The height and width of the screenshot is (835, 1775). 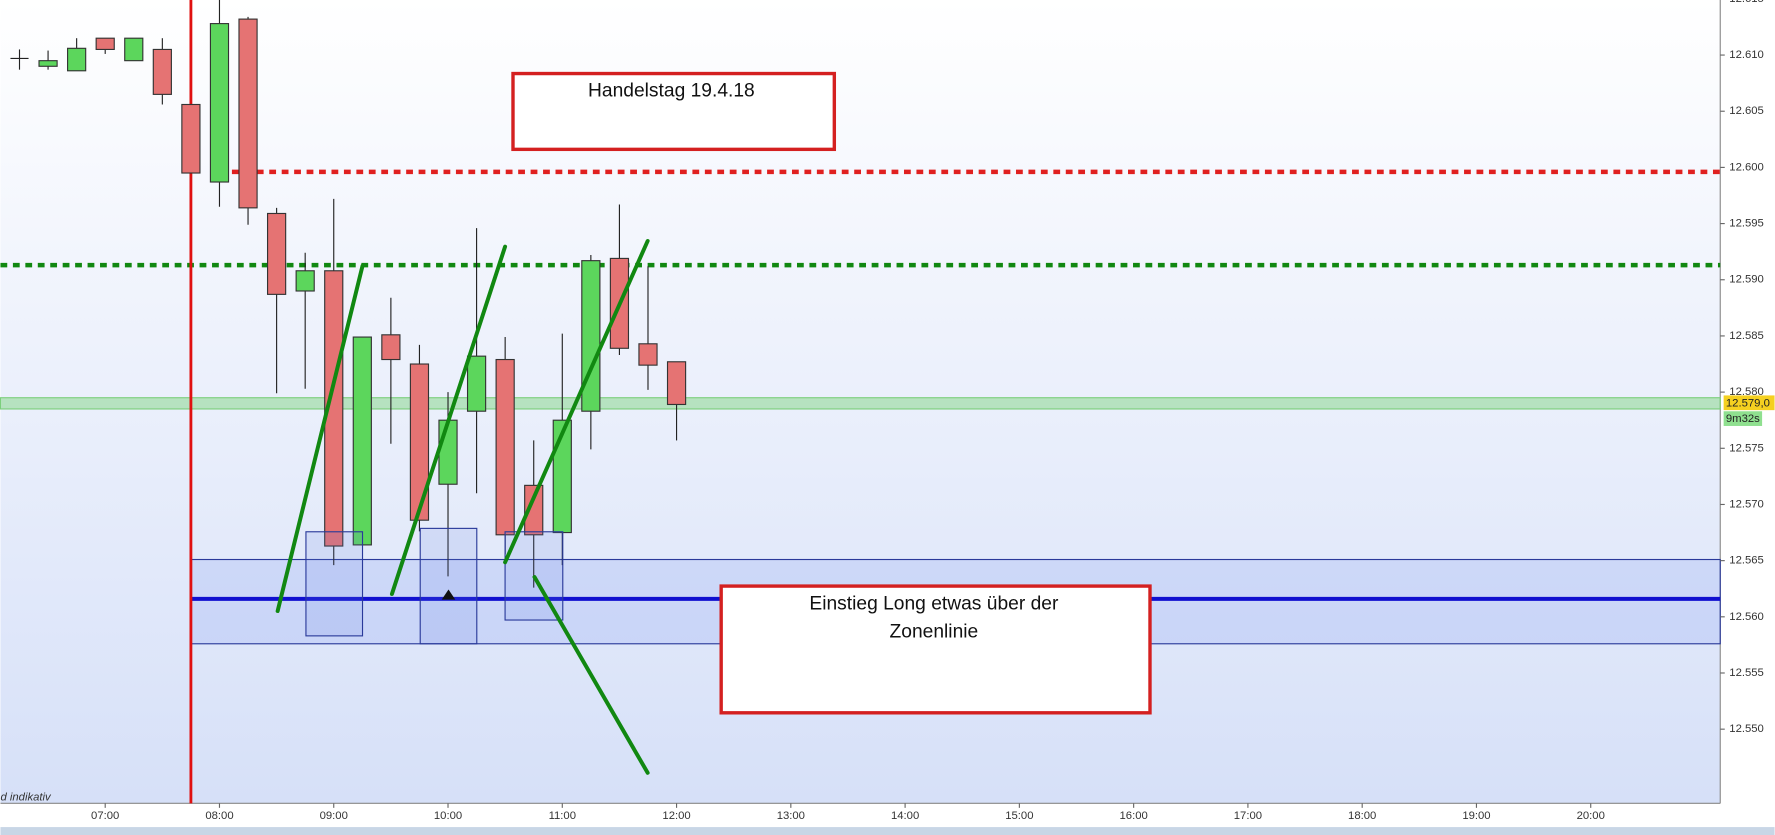 What do you see at coordinates (1746, 167) in the screenshot?
I see `y-tick-label: 12.600` at bounding box center [1746, 167].